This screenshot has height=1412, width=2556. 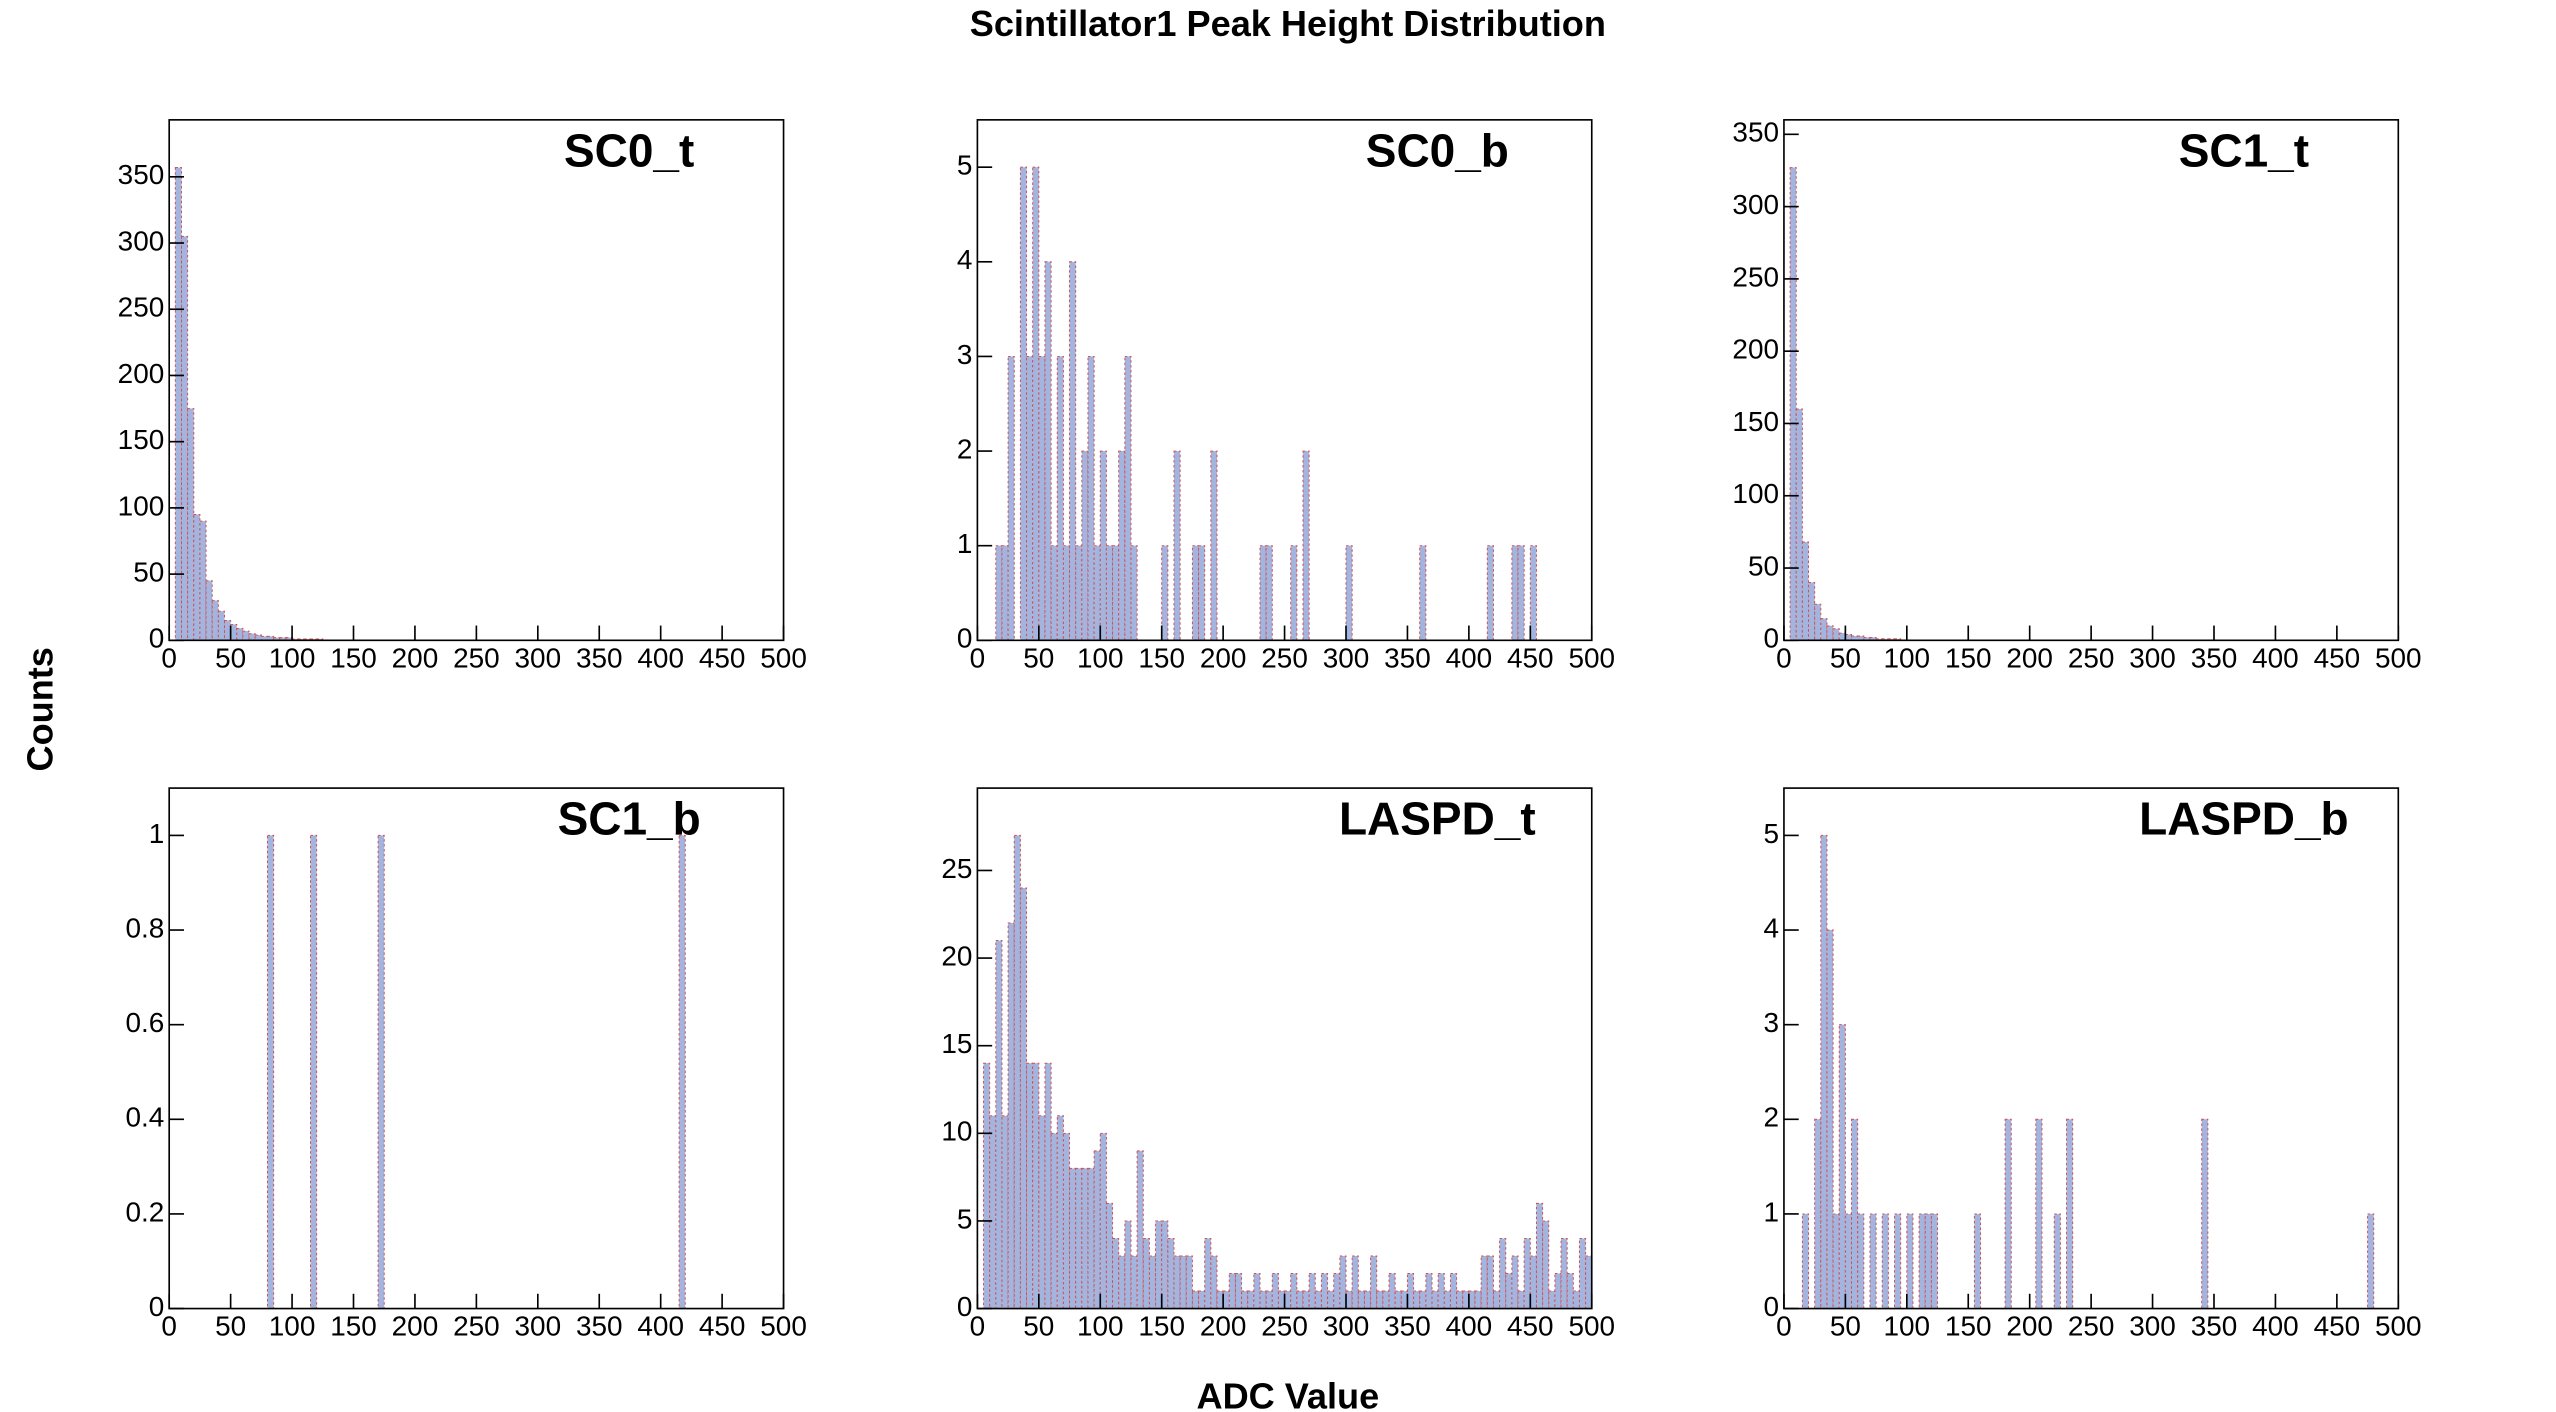 I want to click on y-tick-label: 0.6, so click(x=144, y=1022).